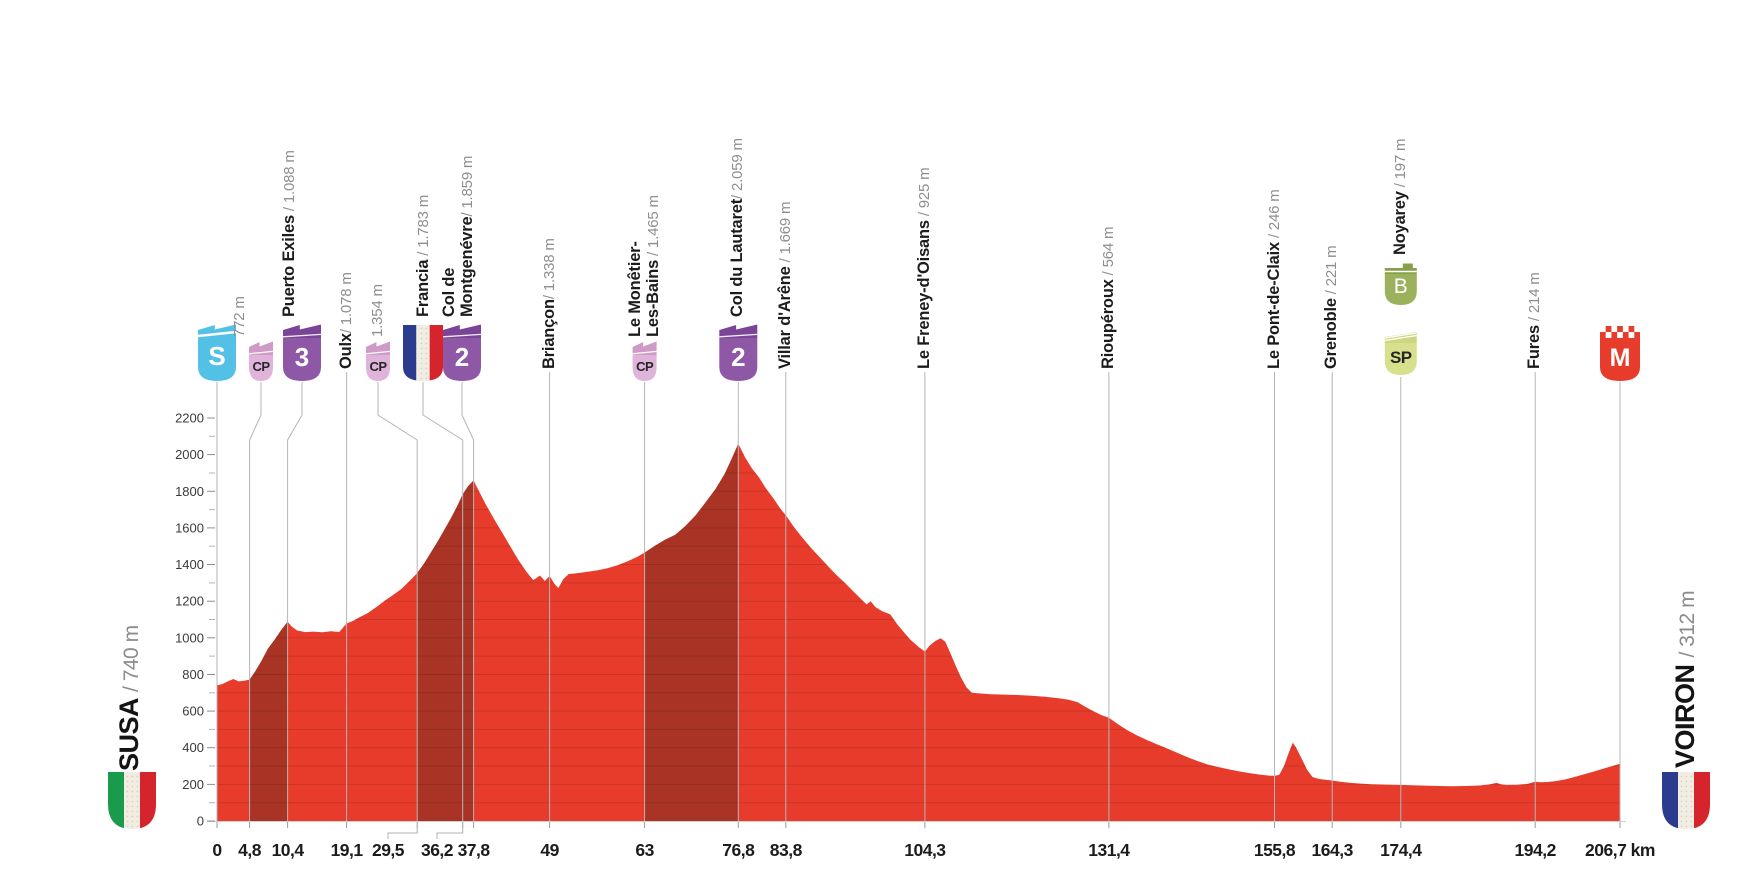 Image resolution: width=1737 pixels, height=892 pixels. Describe the element at coordinates (347, 850) in the screenshot. I see `x-tick-label: 19,1` at that location.